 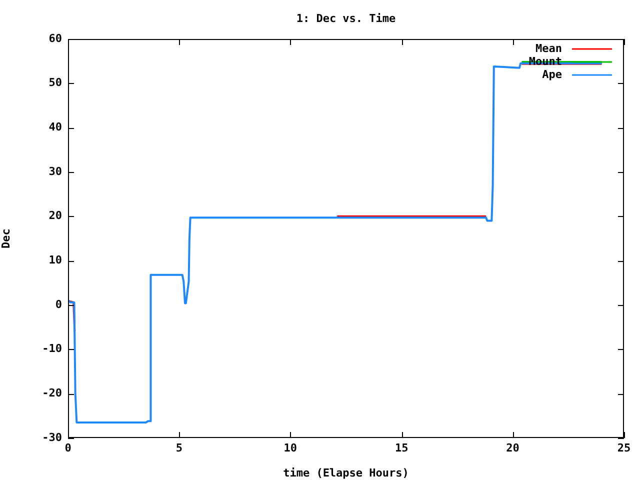 I want to click on y-tick-label: -20, so click(x=52, y=393).